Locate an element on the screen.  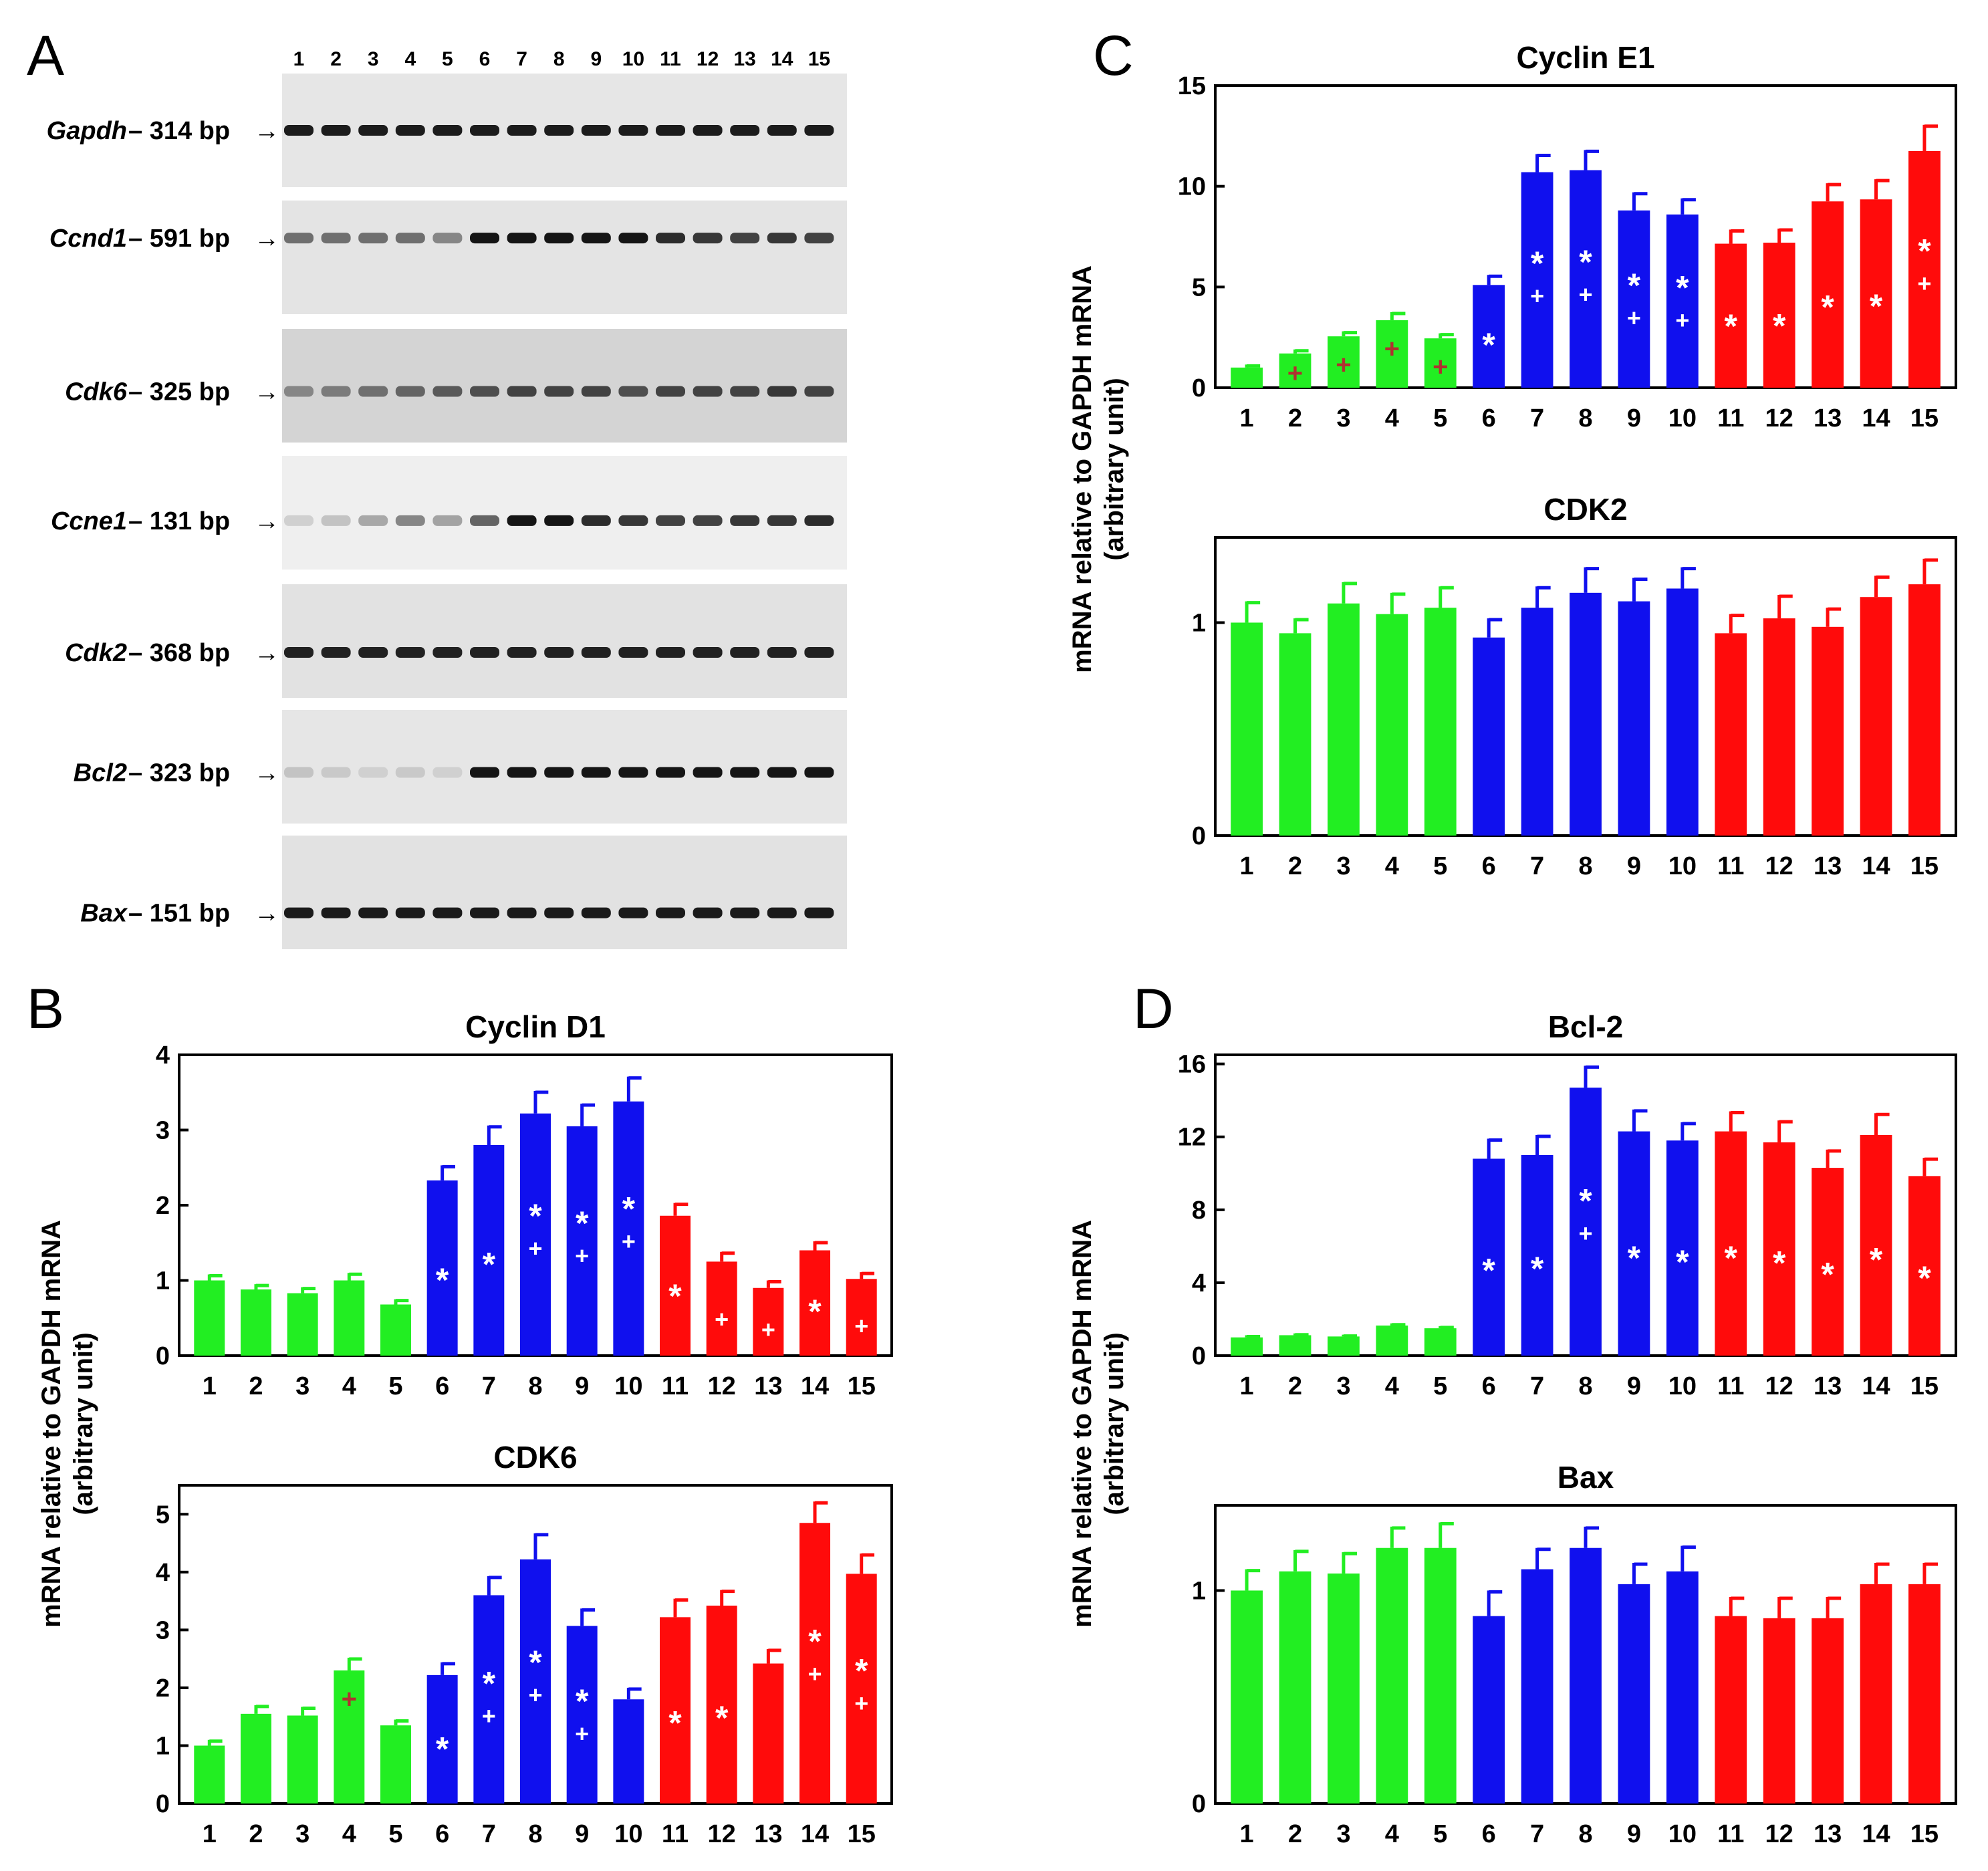
y-tick-label: 3 is located at coordinates (163, 1630).